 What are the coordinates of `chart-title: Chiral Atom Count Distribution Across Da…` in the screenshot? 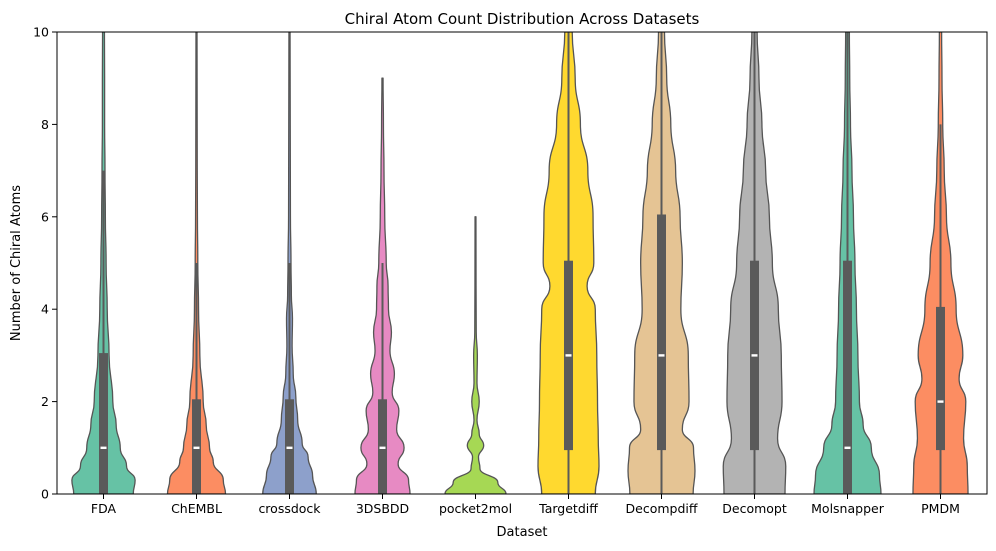 It's located at (522, 19).